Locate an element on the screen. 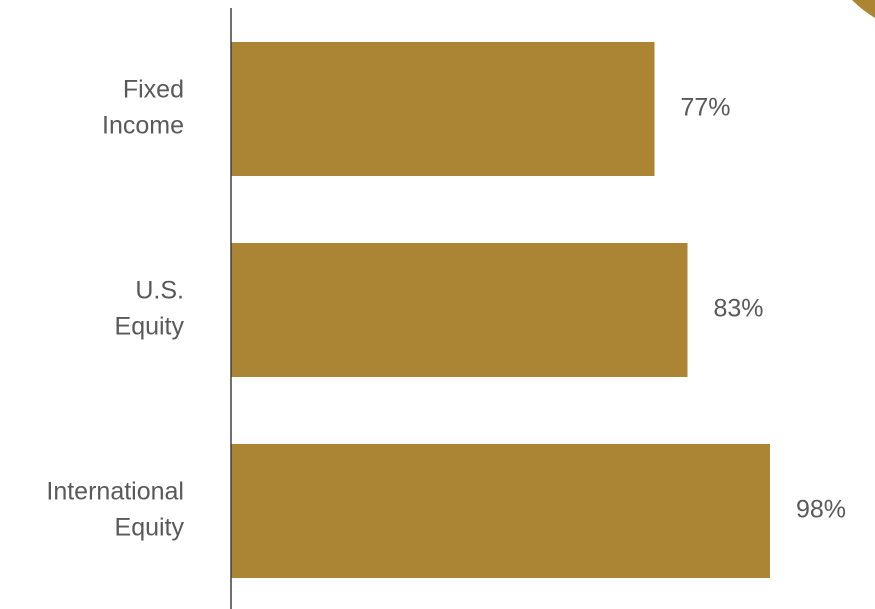 The height and width of the screenshot is (609, 875). category-label-line: International is located at coordinates (115, 492).